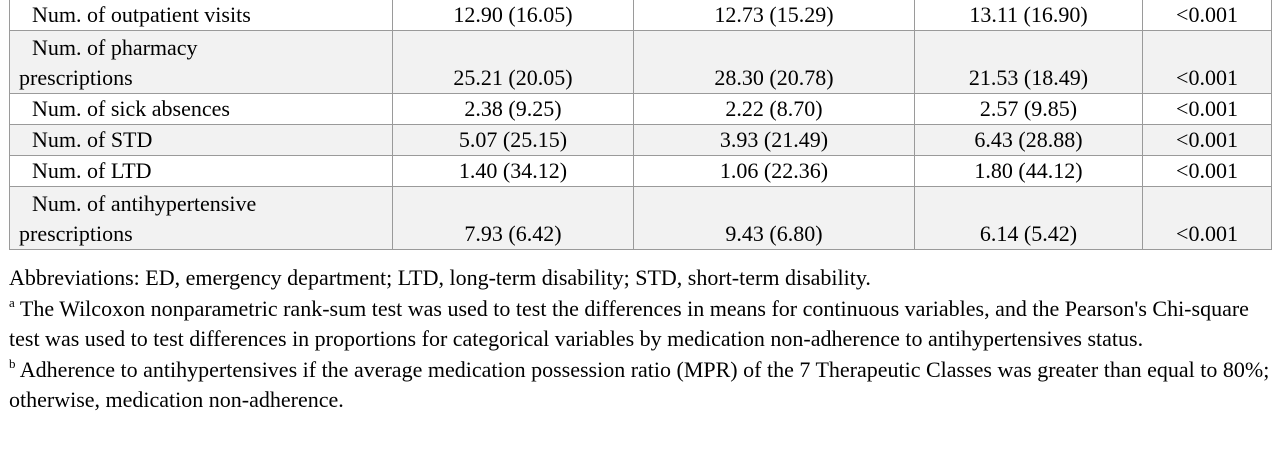  What do you see at coordinates (513, 171) in the screenshot?
I see `total-value: 1.40 (34.12)` at bounding box center [513, 171].